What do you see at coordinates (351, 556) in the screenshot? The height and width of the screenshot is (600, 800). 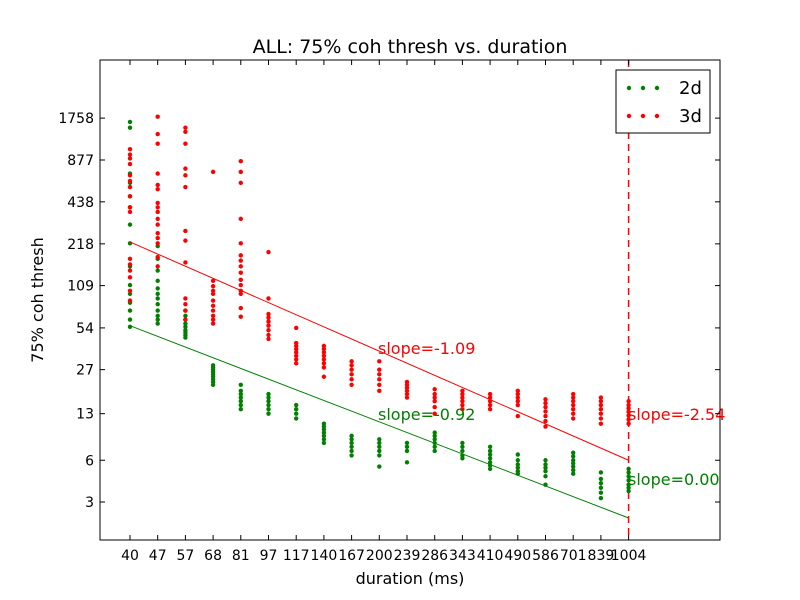 I see `x-tick-label: 167` at bounding box center [351, 556].